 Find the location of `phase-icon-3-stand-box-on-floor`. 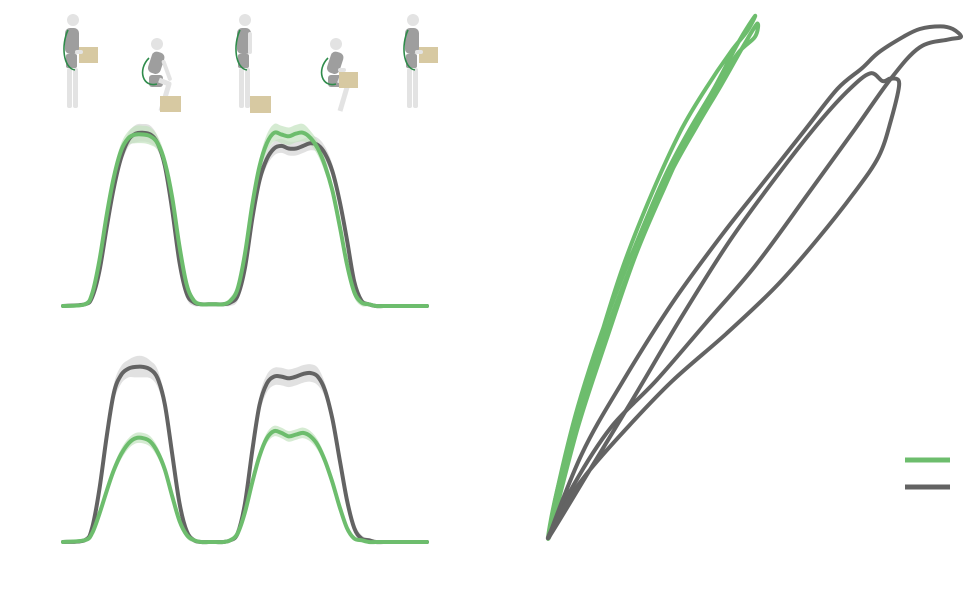

phase-icon-3-stand-box-on-floor is located at coordinates (253, 63).